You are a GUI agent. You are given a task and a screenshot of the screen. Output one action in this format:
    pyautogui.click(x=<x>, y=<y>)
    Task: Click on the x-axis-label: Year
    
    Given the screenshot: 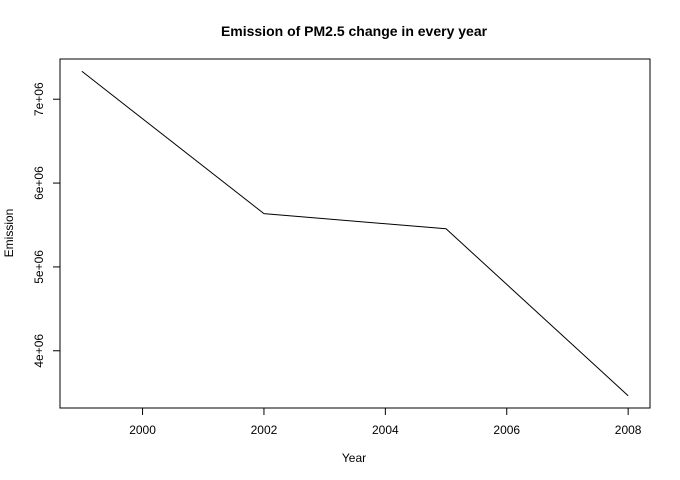 What is the action you would take?
    pyautogui.click(x=354, y=458)
    